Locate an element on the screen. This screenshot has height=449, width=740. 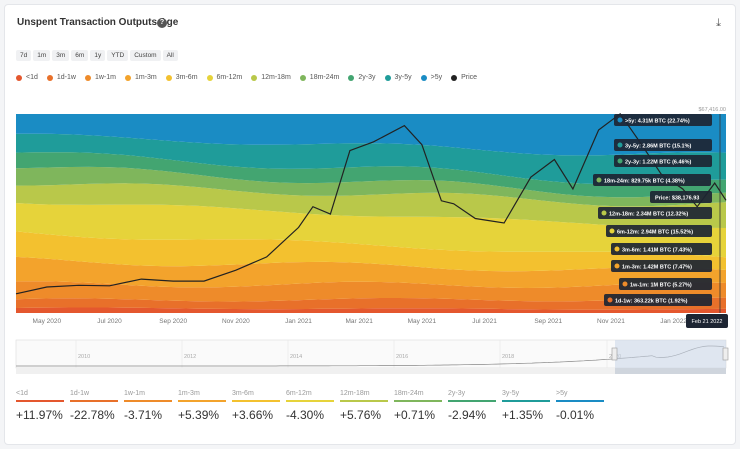
range-btn-custom: Custom is located at coordinates (145, 55).